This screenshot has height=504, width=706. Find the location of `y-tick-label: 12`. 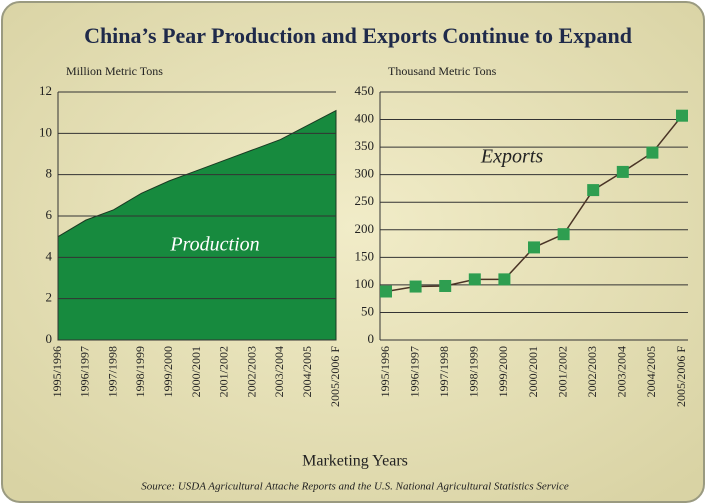

y-tick-label: 12 is located at coordinates (45, 90).